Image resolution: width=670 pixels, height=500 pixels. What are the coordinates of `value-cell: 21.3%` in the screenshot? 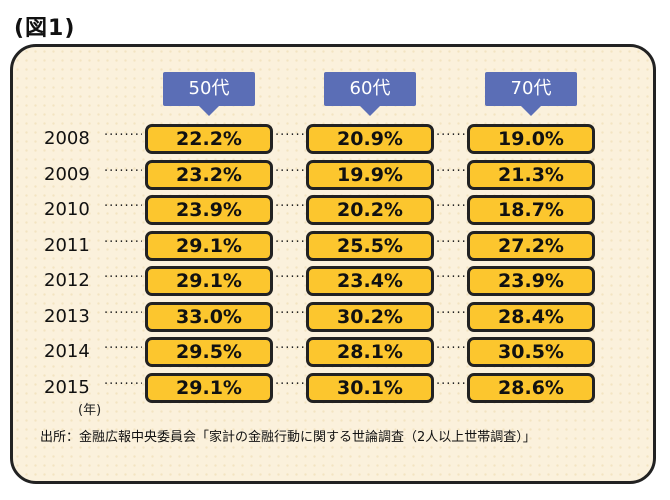 It's located at (531, 174).